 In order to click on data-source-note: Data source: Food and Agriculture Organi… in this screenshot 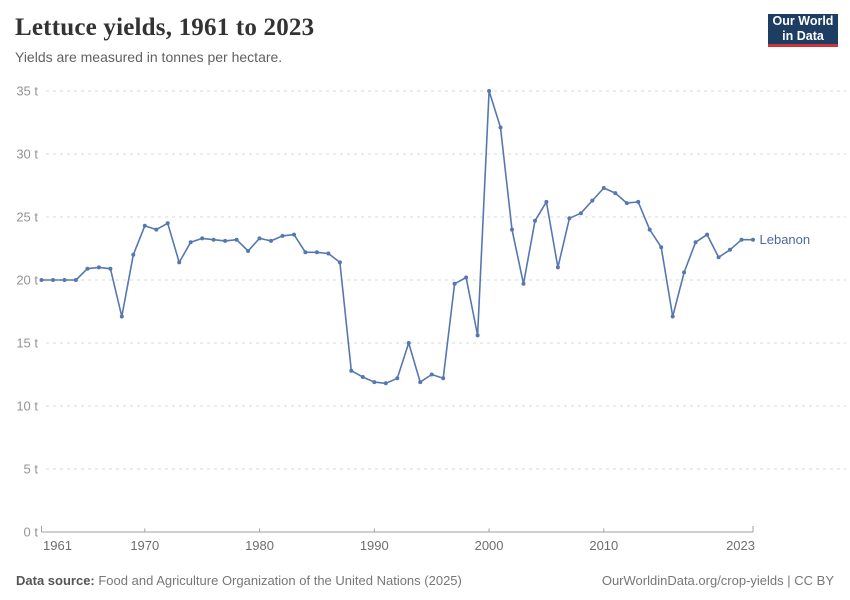, I will do `click(239, 580)`.